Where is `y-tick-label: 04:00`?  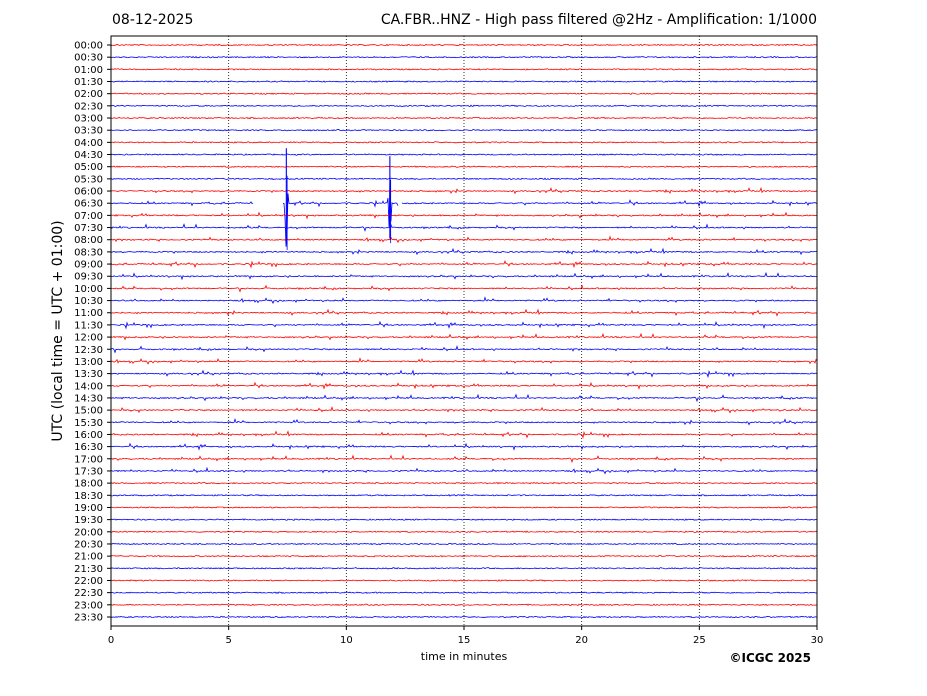
y-tick-label: 04:00 is located at coordinates (88, 143).